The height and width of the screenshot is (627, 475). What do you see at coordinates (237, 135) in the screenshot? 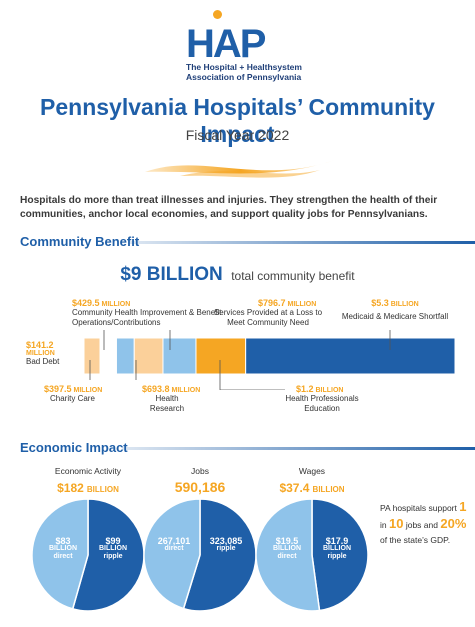
I see `page-subtitle: Fiscal Year 2022` at bounding box center [237, 135].